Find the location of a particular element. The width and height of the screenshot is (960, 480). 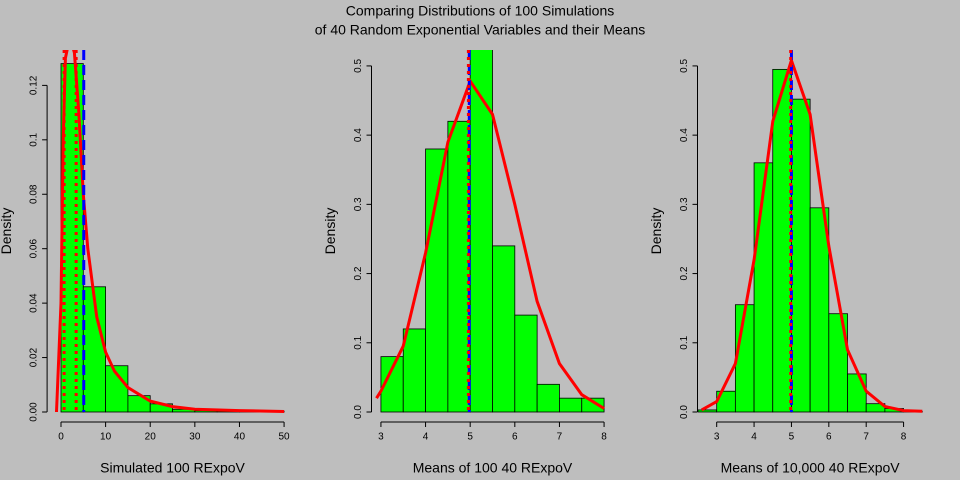

y-tick-label: 0.00 is located at coordinates (34, 412).